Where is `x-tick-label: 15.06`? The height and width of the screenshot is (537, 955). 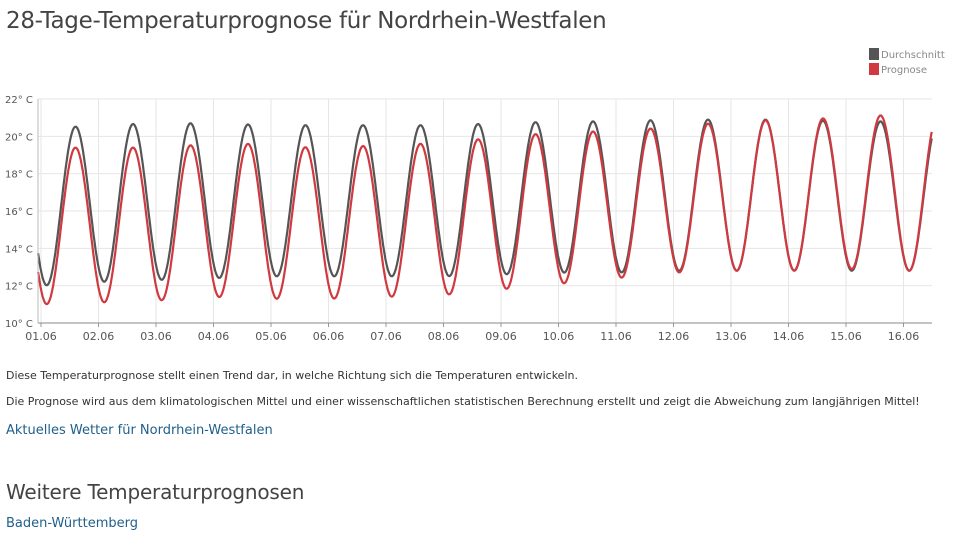 x-tick-label: 15.06 is located at coordinates (846, 336).